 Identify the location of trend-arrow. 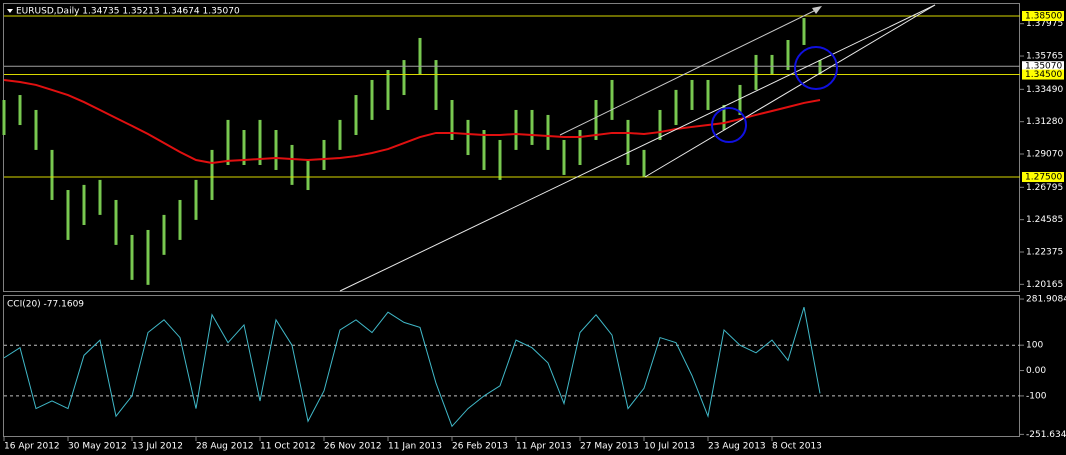
(817, 10).